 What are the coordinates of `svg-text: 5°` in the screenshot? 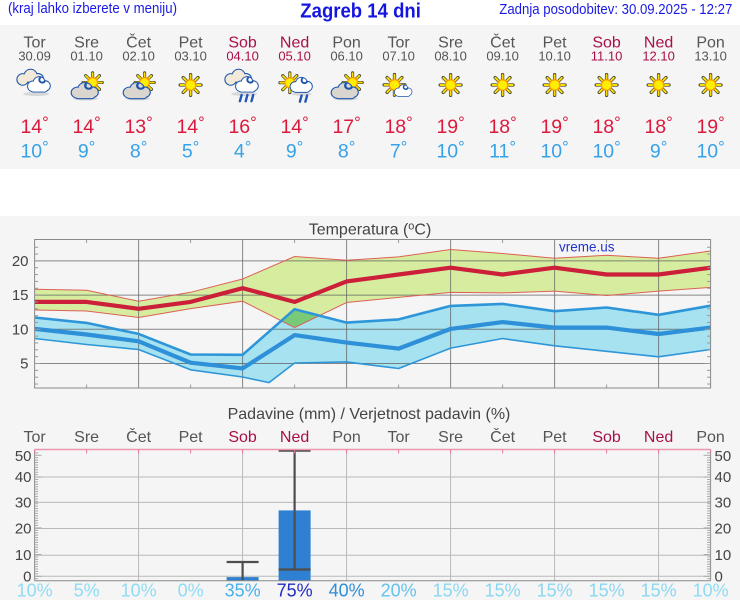 It's located at (190, 150).